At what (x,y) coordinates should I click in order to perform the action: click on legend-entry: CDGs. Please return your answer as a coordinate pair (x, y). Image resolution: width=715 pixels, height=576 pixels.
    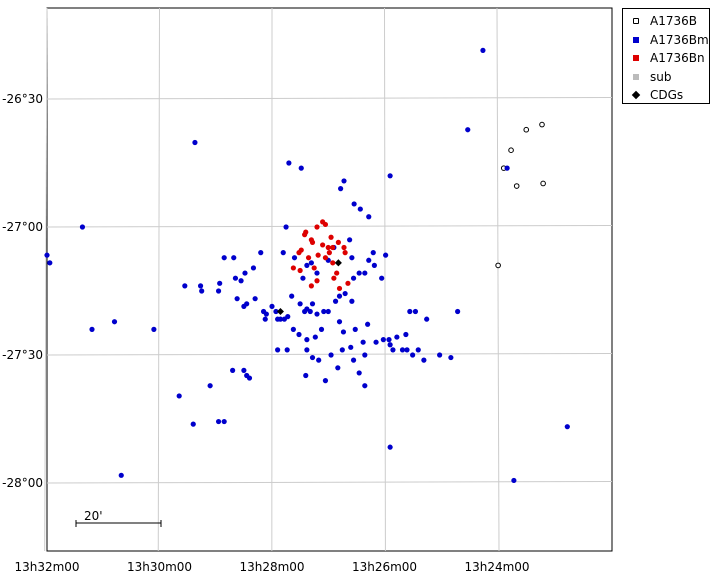
    Looking at the image, I should click on (666, 95).